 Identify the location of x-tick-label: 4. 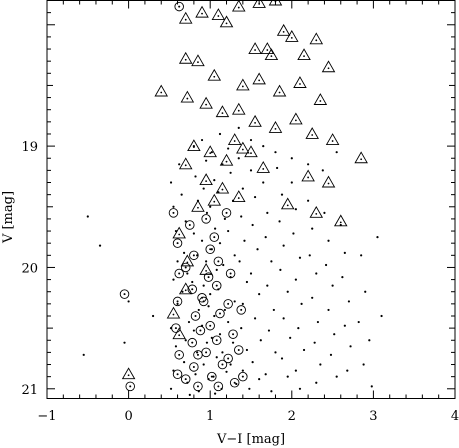
(455, 416).